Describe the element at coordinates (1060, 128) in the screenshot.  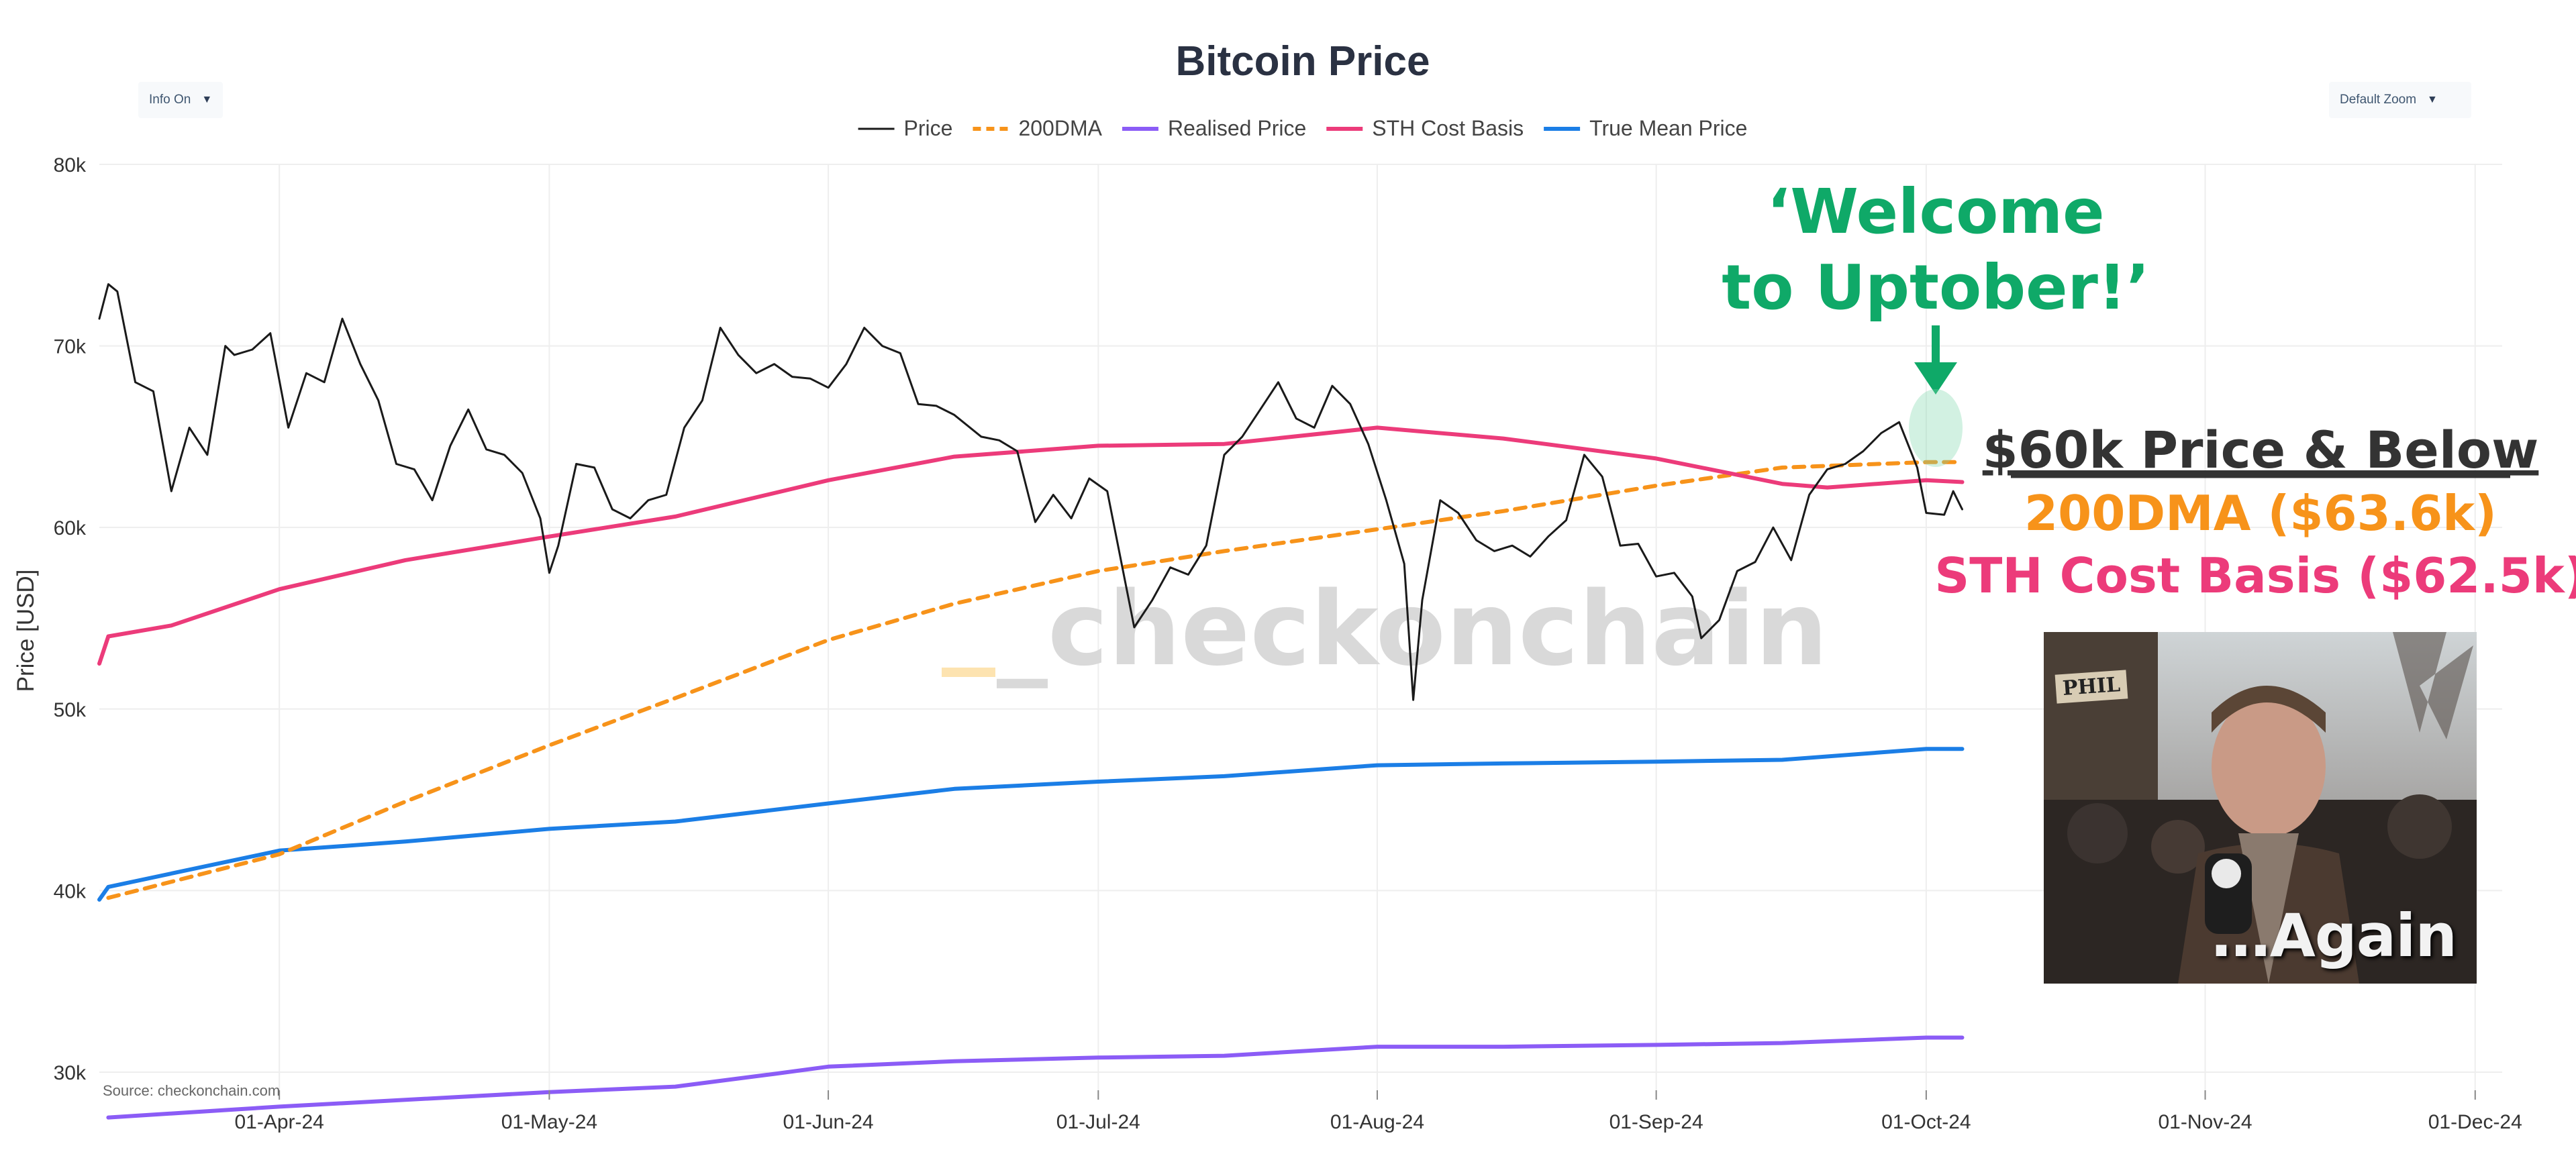
I see `legend-label: 200DMA` at that location.